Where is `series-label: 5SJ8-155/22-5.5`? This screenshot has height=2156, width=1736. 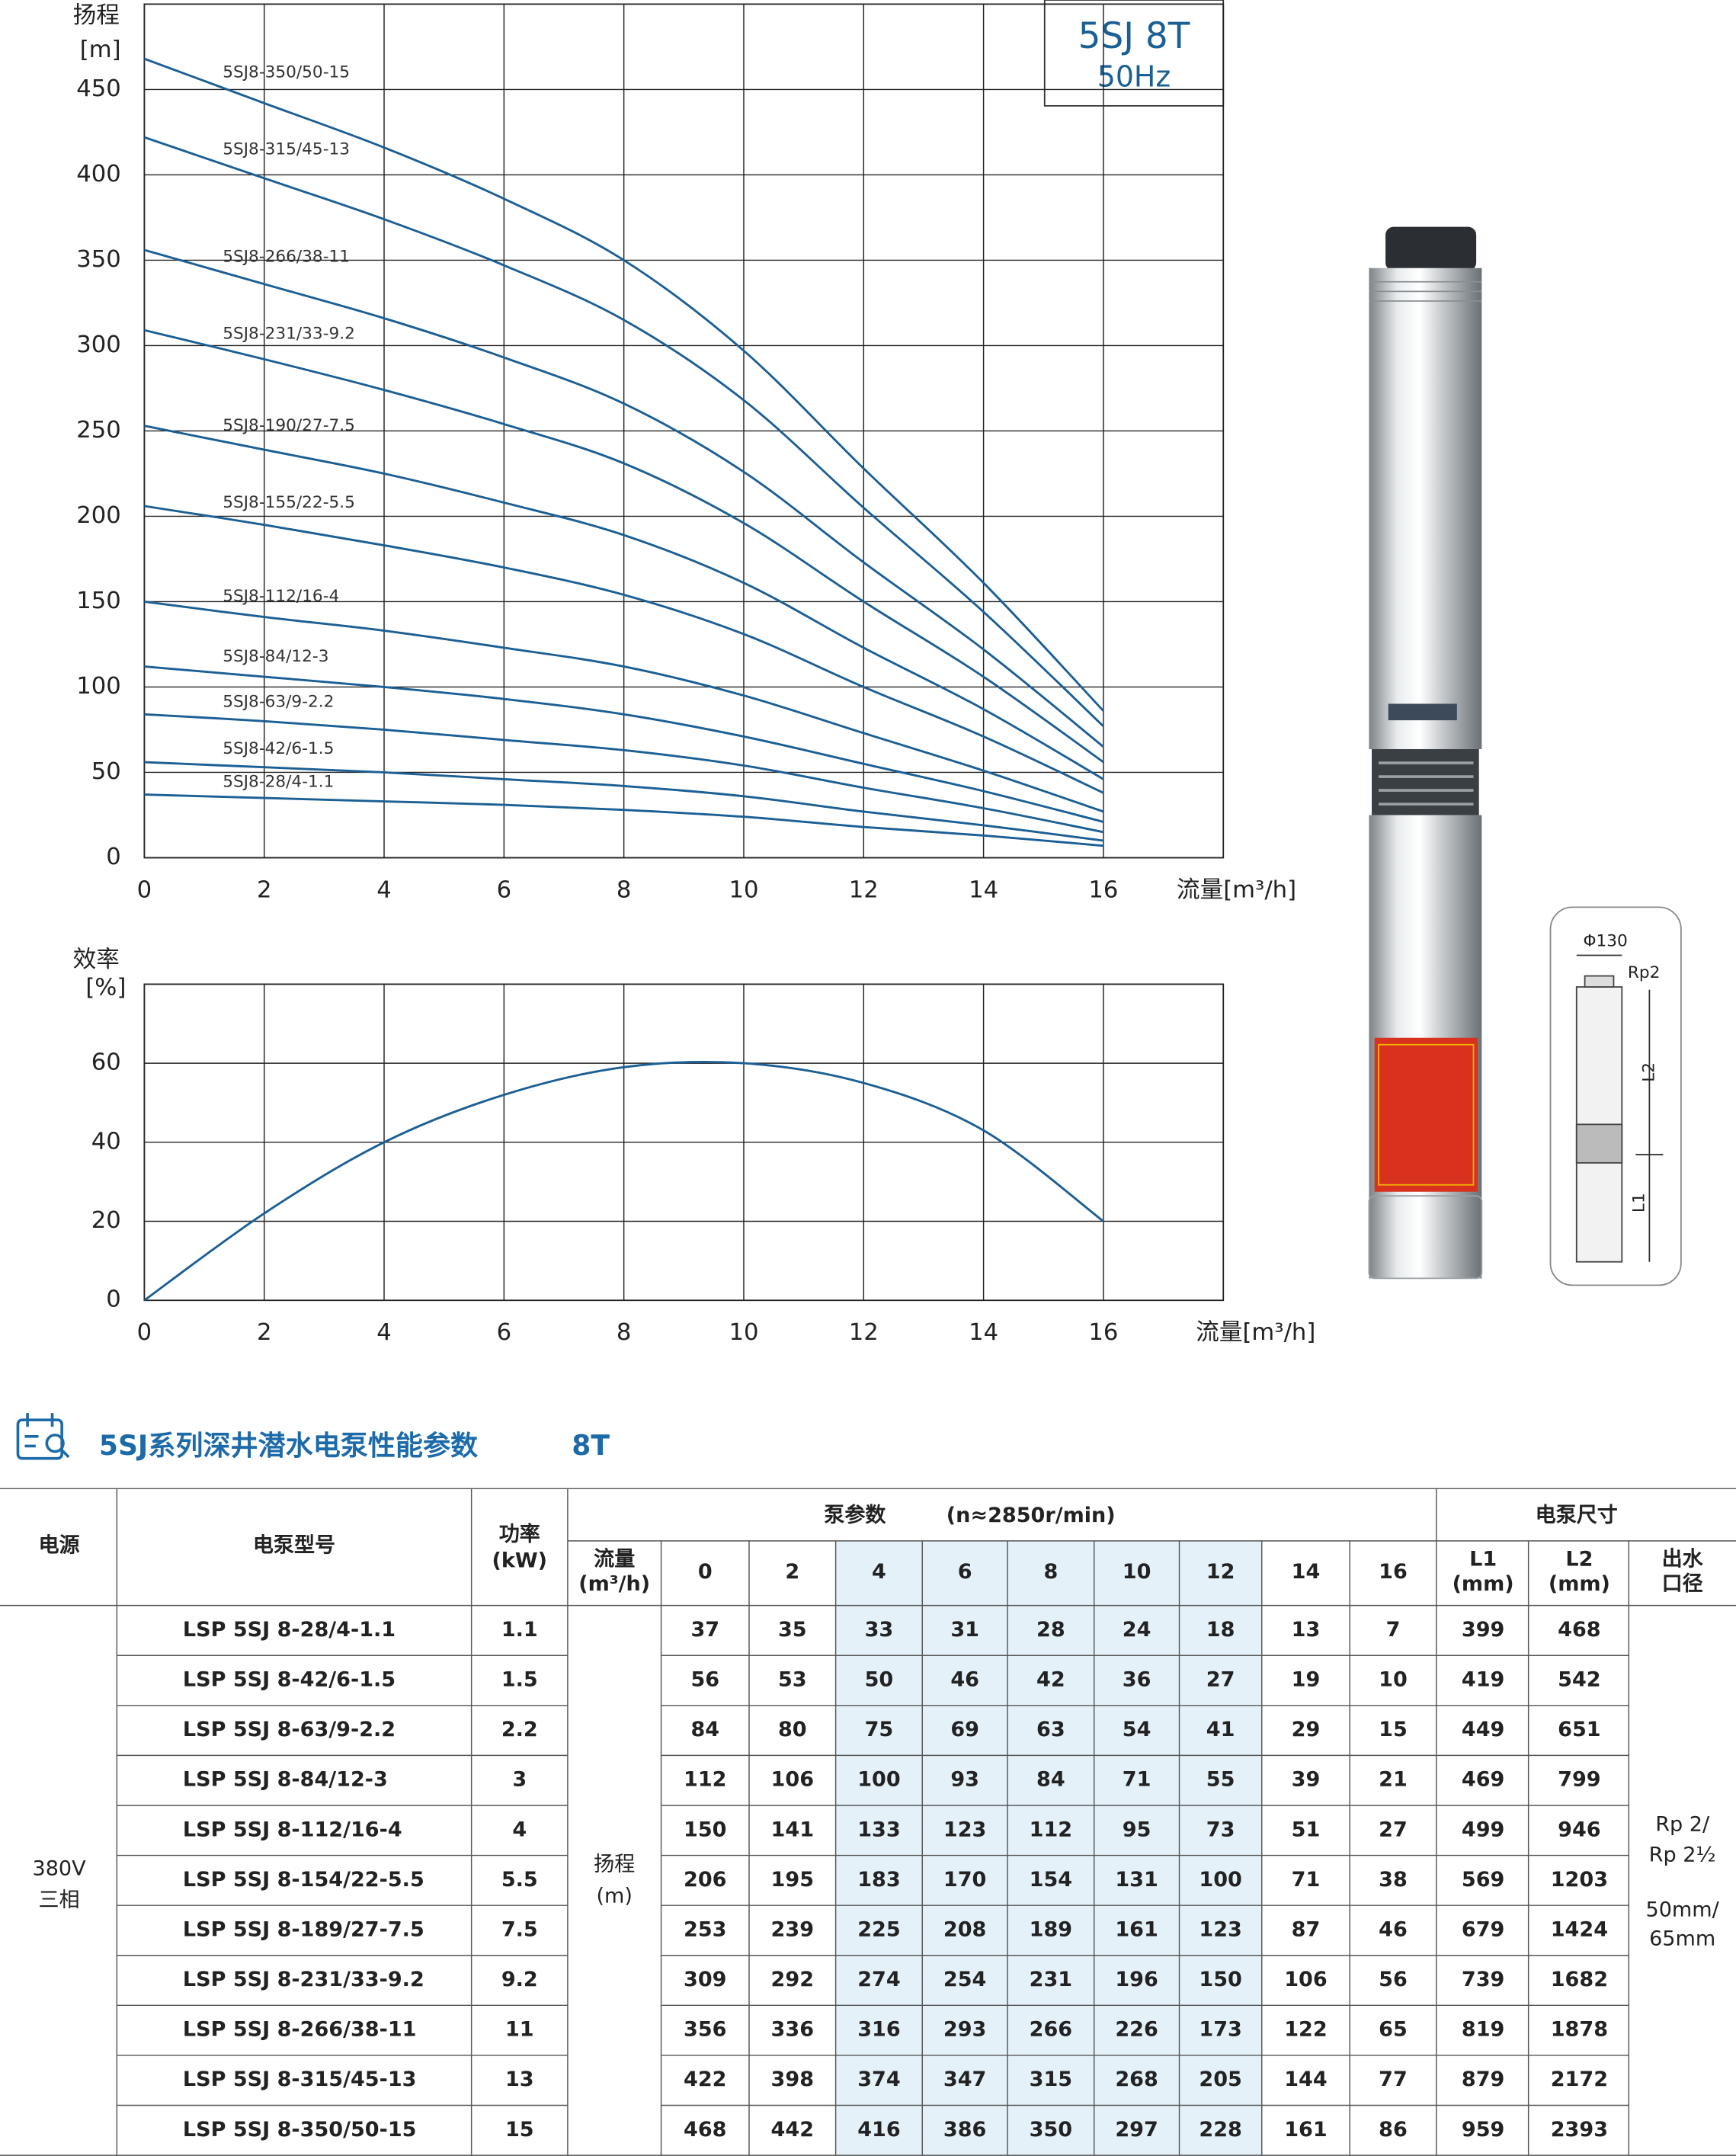
series-label: 5SJ8-155/22-5.5 is located at coordinates (289, 503).